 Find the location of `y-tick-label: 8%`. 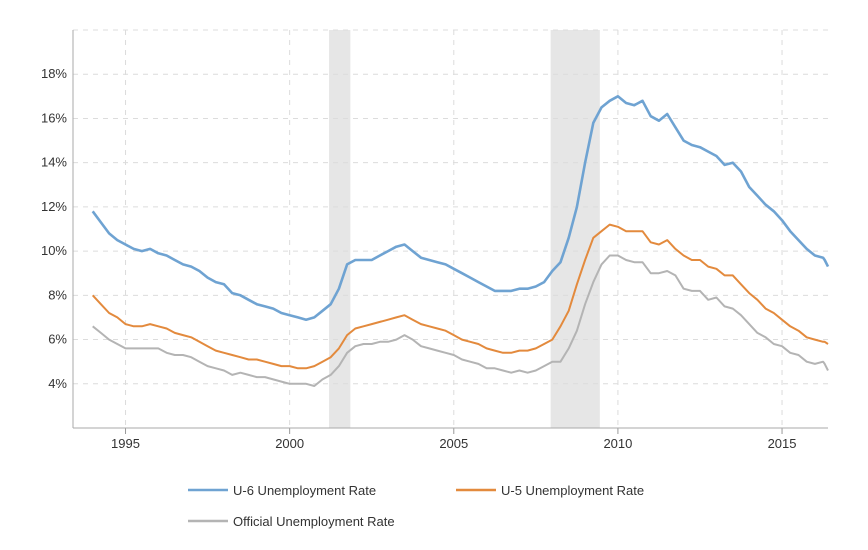

y-tick-label: 8% is located at coordinates (57, 294).